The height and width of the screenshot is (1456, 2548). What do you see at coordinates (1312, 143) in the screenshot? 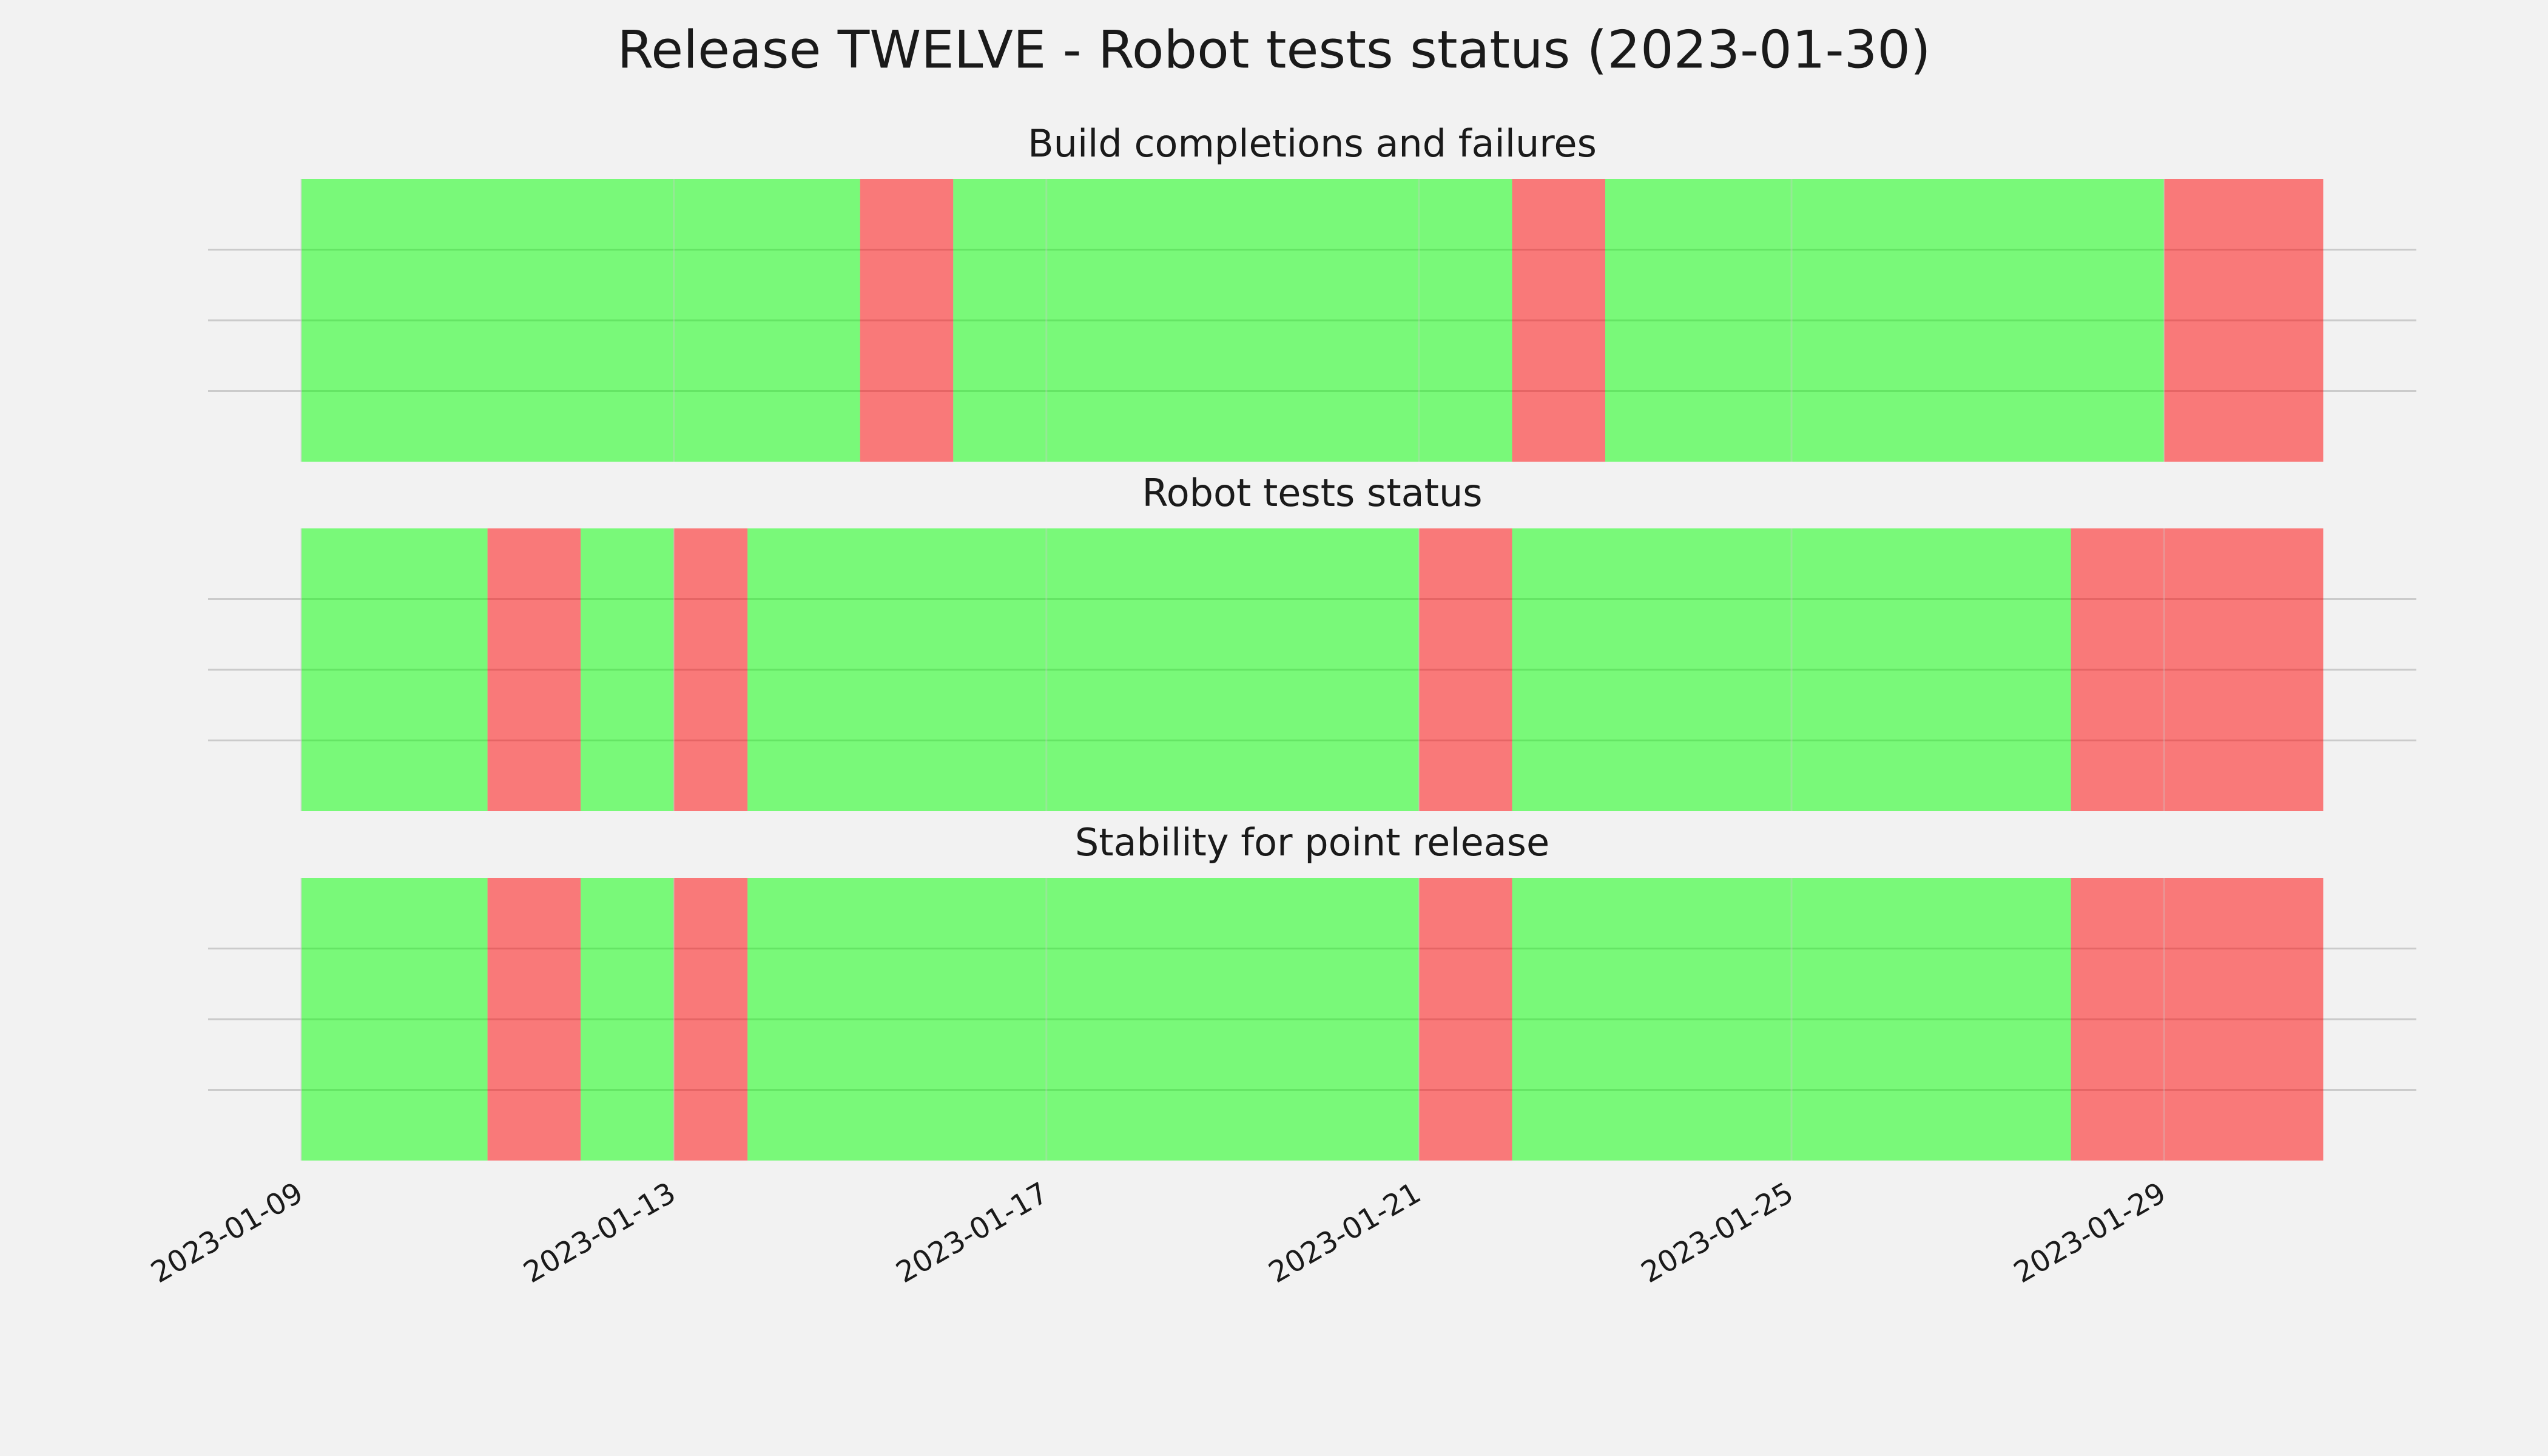
I see `subplot-title: Build completions and failures` at bounding box center [1312, 143].